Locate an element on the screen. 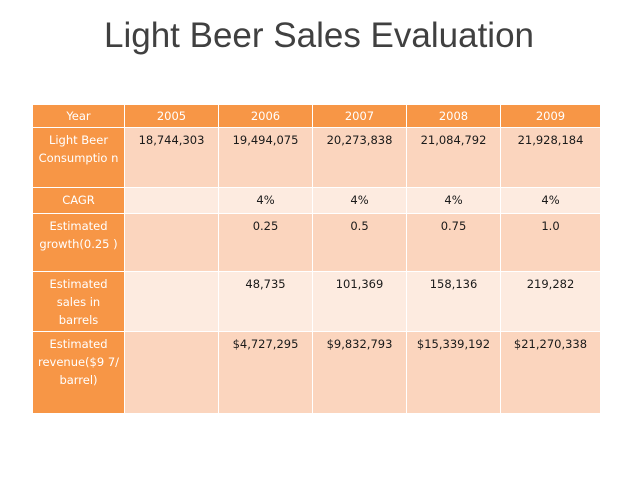 This screenshot has width=638, height=479. table-cell: 21,928,184 is located at coordinates (550, 157).